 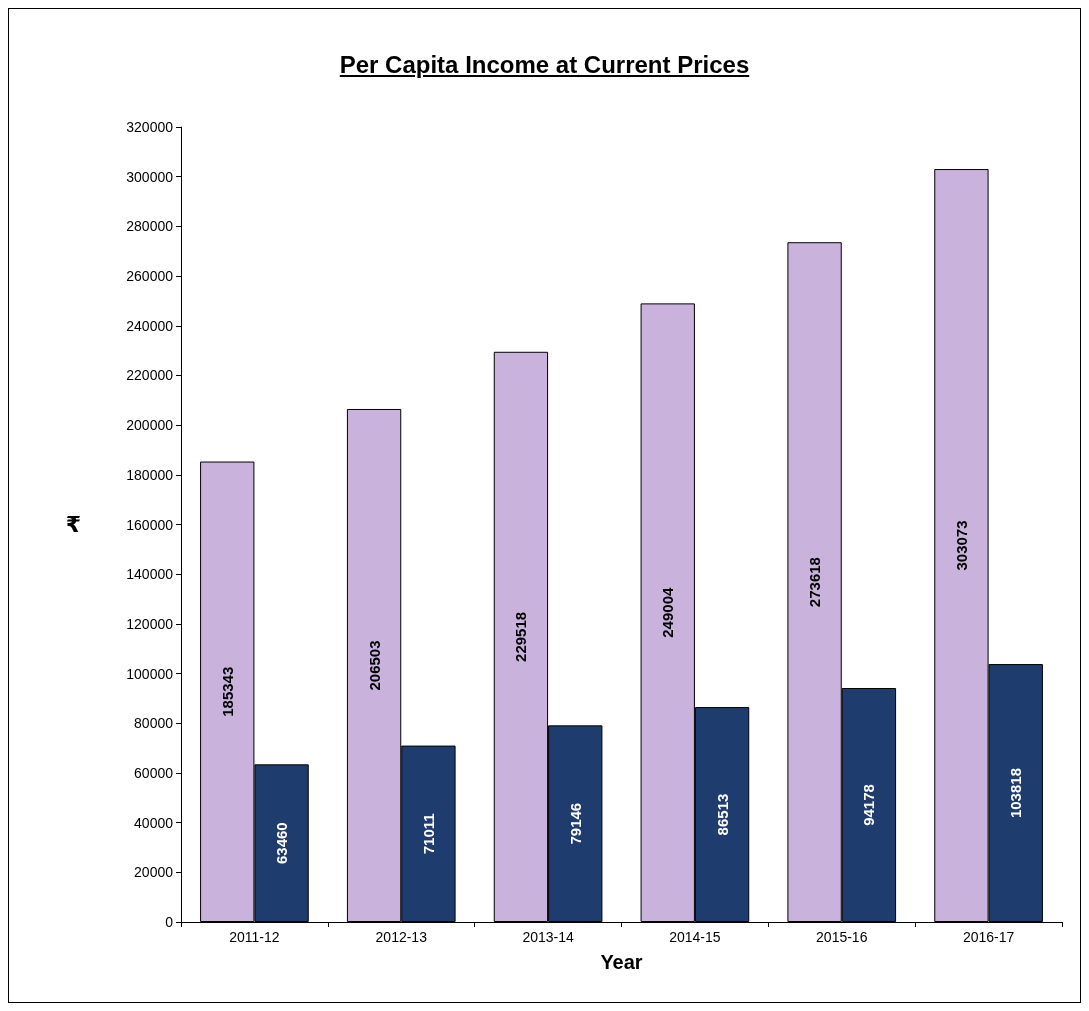 What do you see at coordinates (695, 937) in the screenshot?
I see `x-tick-label: 2014-15` at bounding box center [695, 937].